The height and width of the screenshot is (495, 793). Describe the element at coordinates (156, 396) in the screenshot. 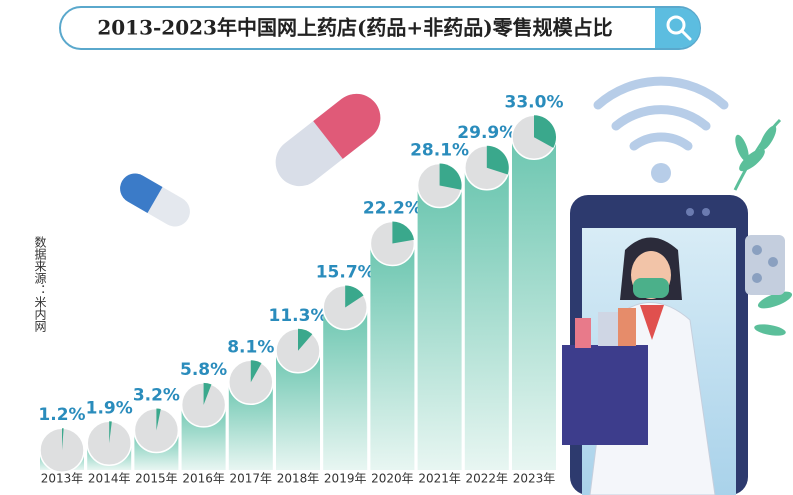

I see `value-label: 3.2%` at that location.